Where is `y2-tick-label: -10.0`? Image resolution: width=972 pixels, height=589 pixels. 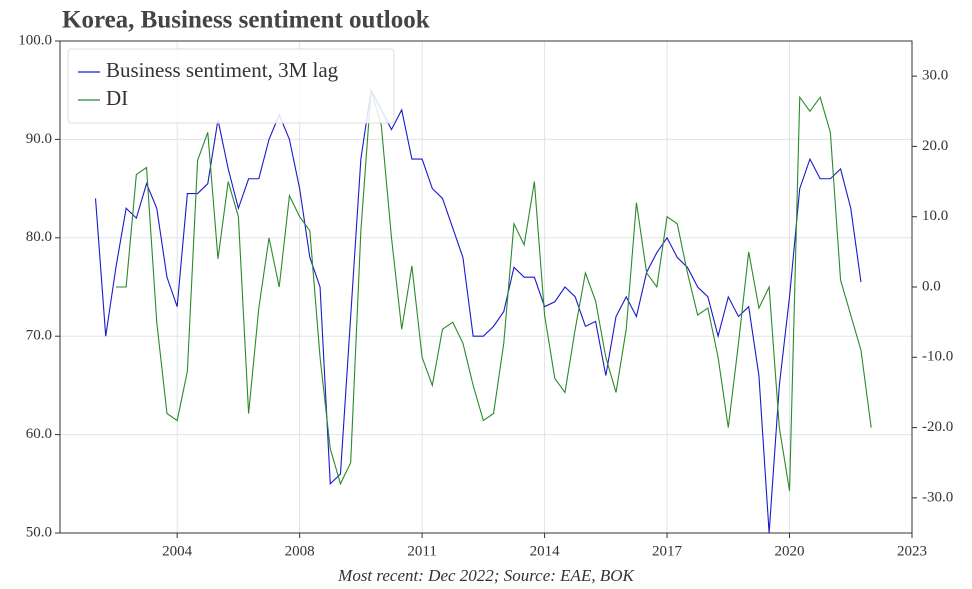
y2-tick-label: -10.0 is located at coordinates (937, 357).